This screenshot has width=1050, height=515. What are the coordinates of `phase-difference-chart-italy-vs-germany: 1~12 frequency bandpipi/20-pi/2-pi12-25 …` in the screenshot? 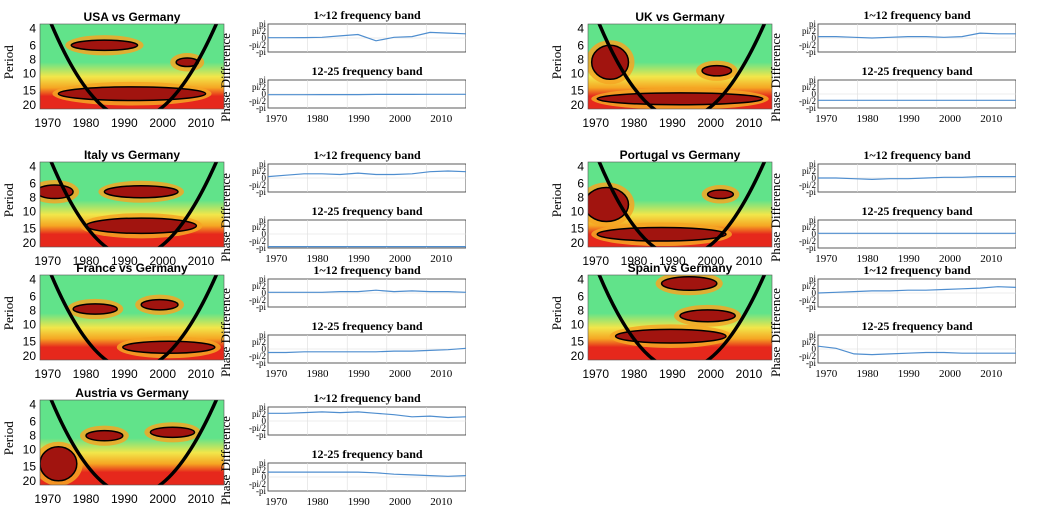 It's located at (342, 210).